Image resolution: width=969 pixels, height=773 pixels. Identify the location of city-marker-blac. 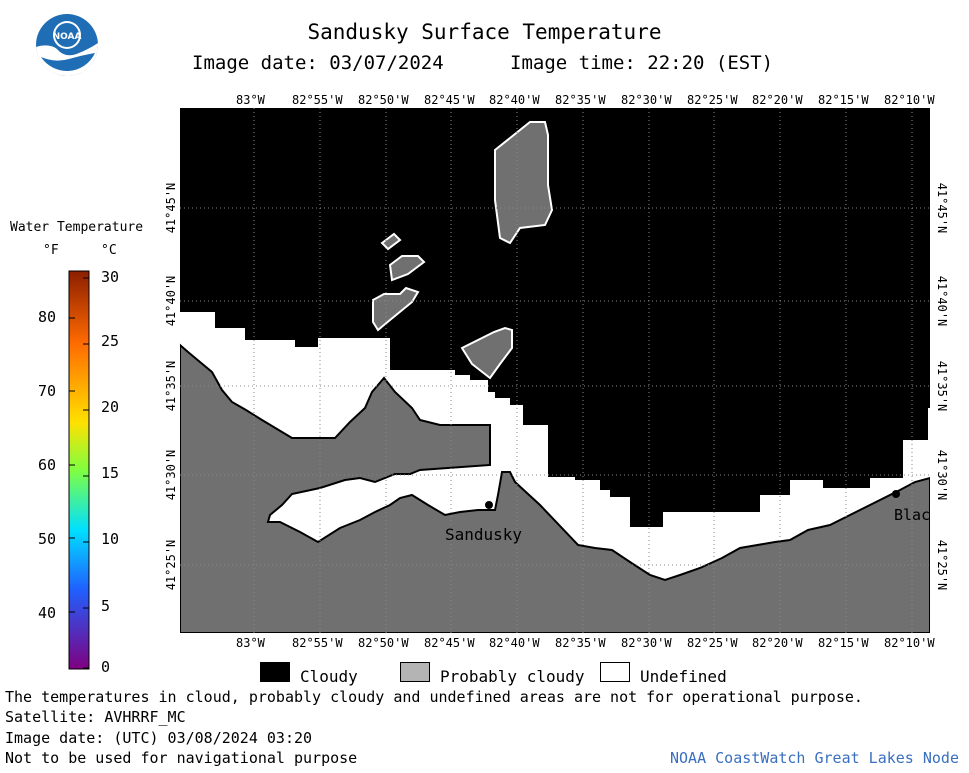
(896, 494).